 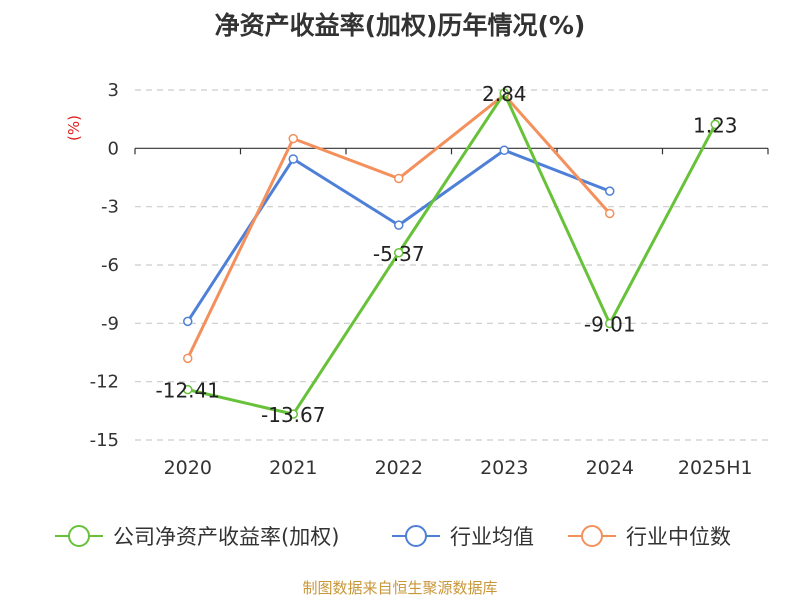 I want to click on data-label: 1.23, so click(x=715, y=125).